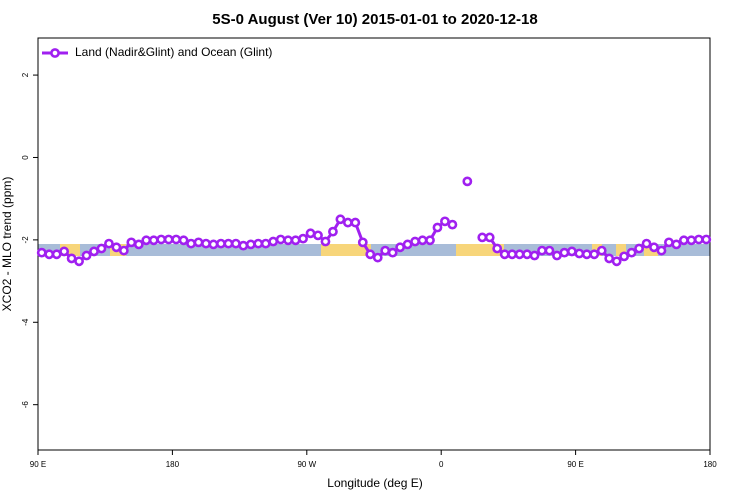 The image size is (750, 500). What do you see at coordinates (25, 240) in the screenshot?
I see `y-tick-label: -2` at bounding box center [25, 240].